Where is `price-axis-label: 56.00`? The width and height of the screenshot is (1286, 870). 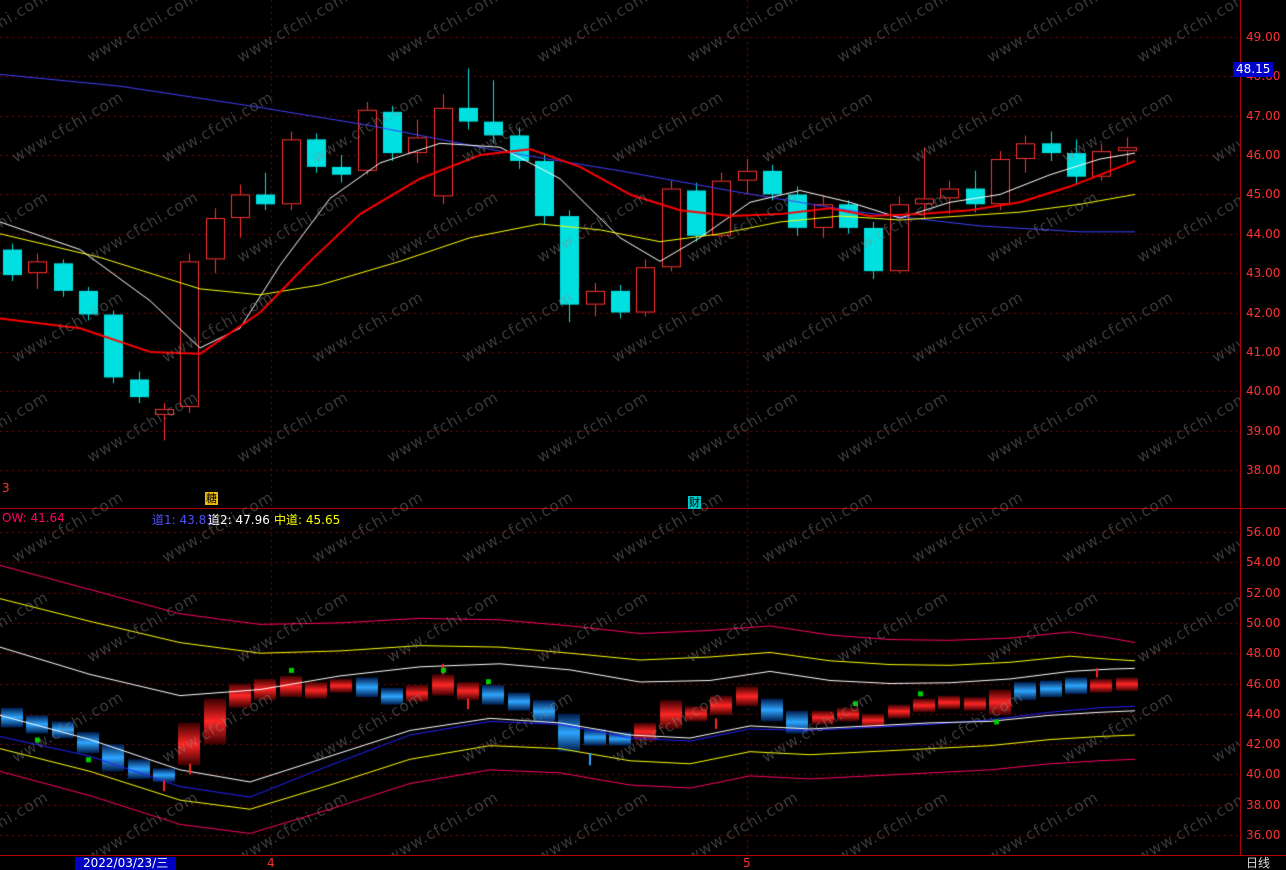 price-axis-label: 56.00 is located at coordinates (1263, 532).